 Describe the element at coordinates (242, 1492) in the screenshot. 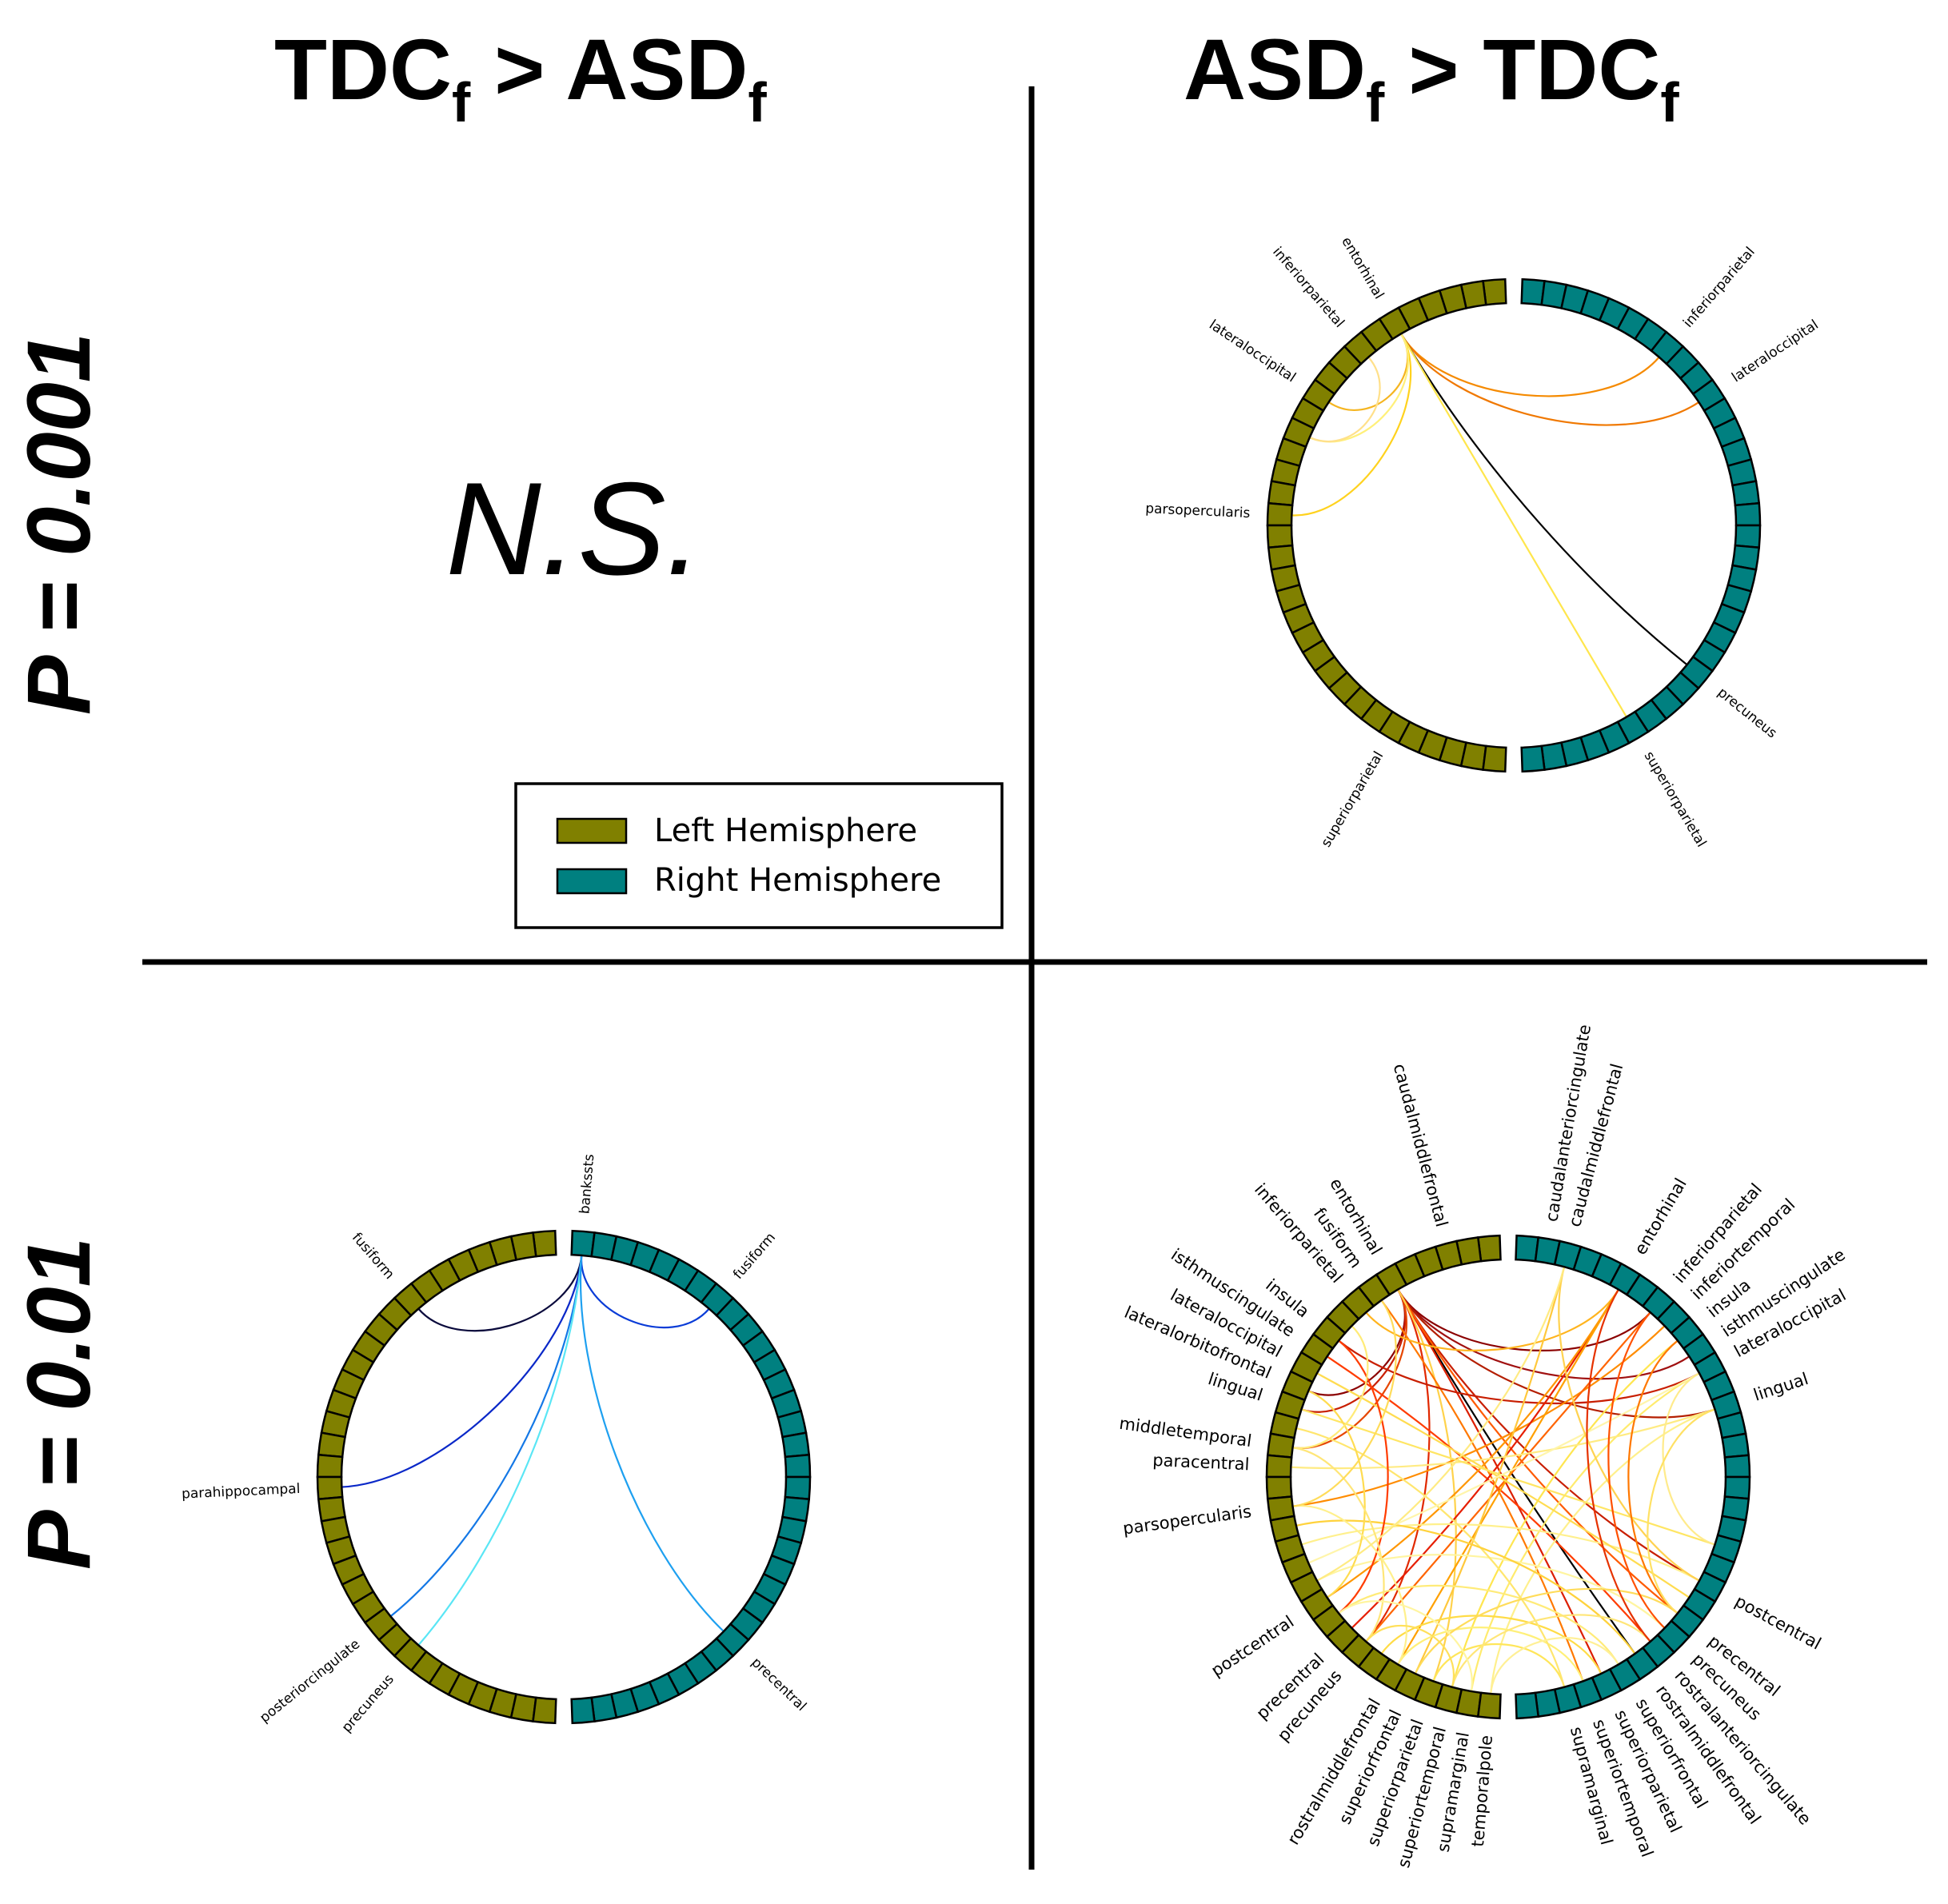

I see `region-label: parahippocampal` at that location.